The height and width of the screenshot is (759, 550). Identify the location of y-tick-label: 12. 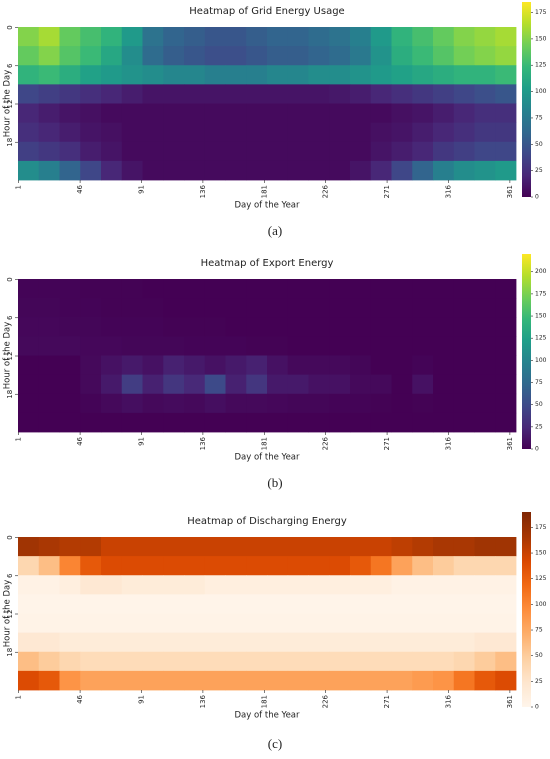
(10, 614).